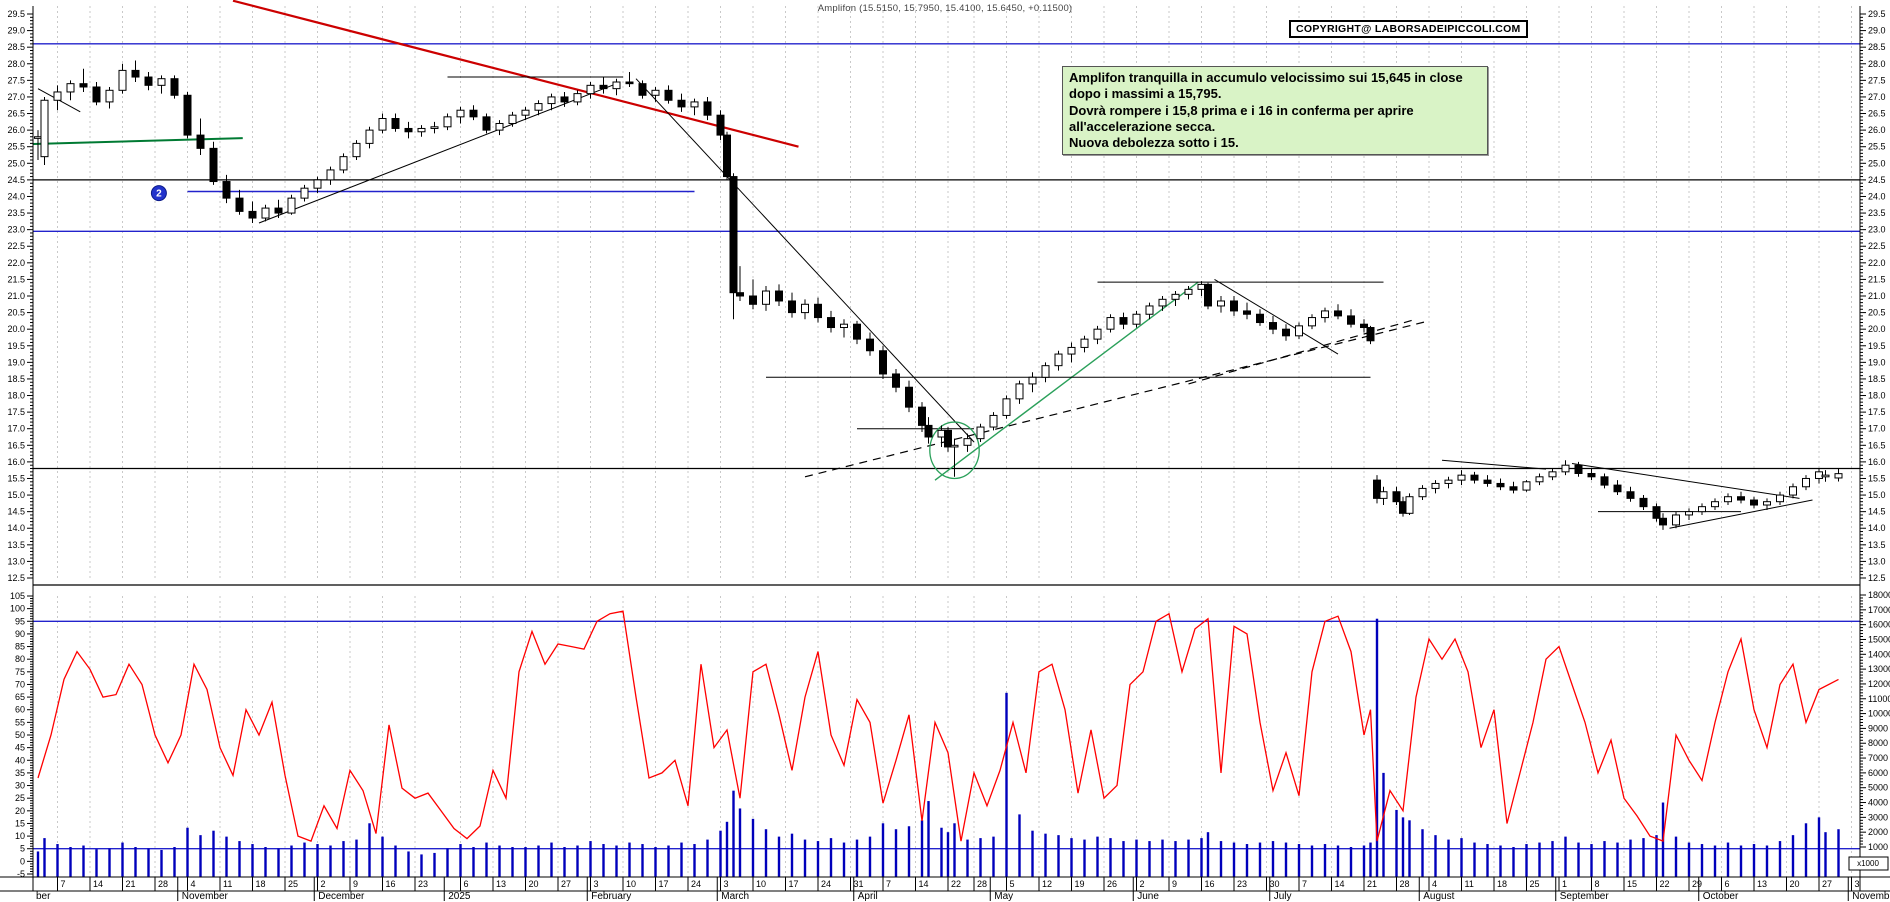  What do you see at coordinates (1878, 773) in the screenshot?
I see `svg-text: 6000` at bounding box center [1878, 773].